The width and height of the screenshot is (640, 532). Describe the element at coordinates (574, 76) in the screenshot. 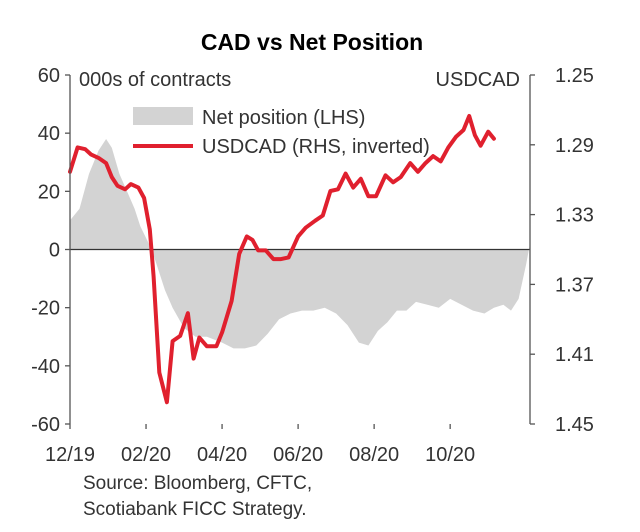

I see `right-axis-tick-label: 1.25` at that location.